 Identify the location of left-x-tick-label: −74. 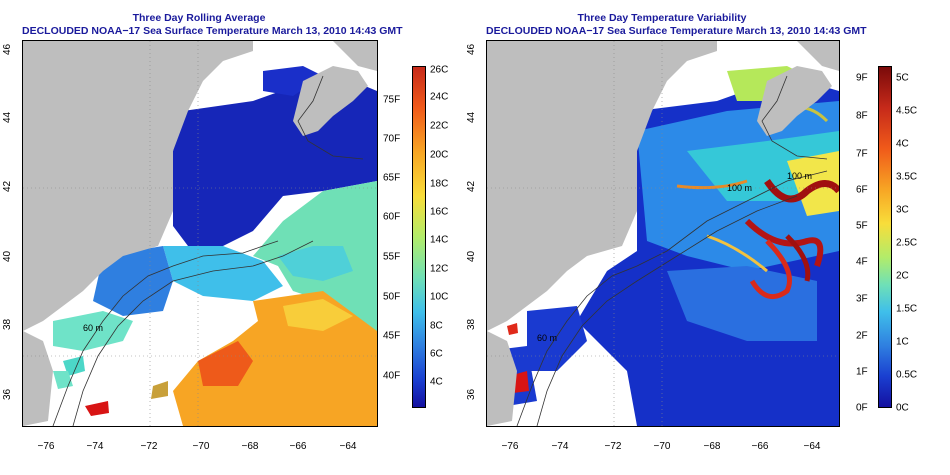
(95, 446).